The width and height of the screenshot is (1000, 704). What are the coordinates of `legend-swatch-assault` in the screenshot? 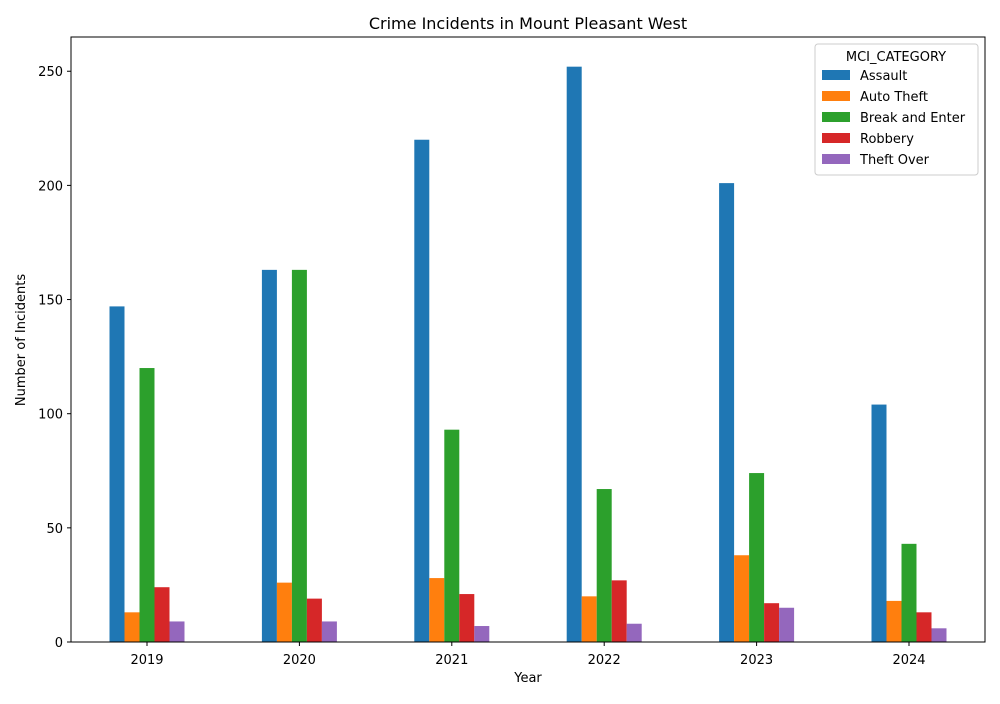 It's located at (836, 75).